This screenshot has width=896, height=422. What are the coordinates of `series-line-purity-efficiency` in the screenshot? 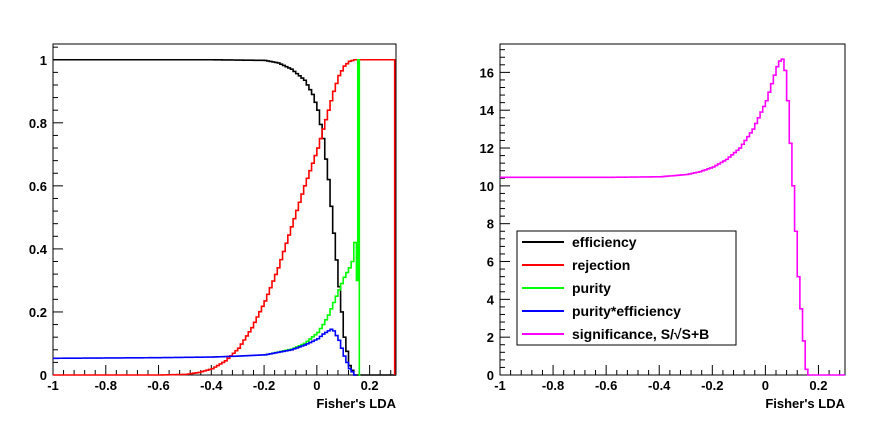 It's located at (205, 352).